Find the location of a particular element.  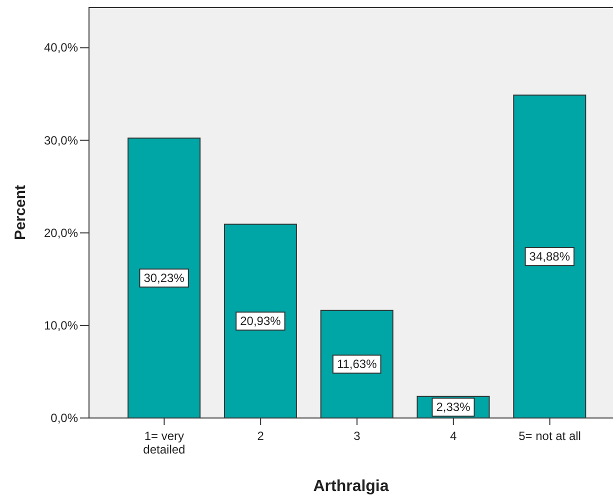

x-tick-label: 3 is located at coordinates (357, 436).